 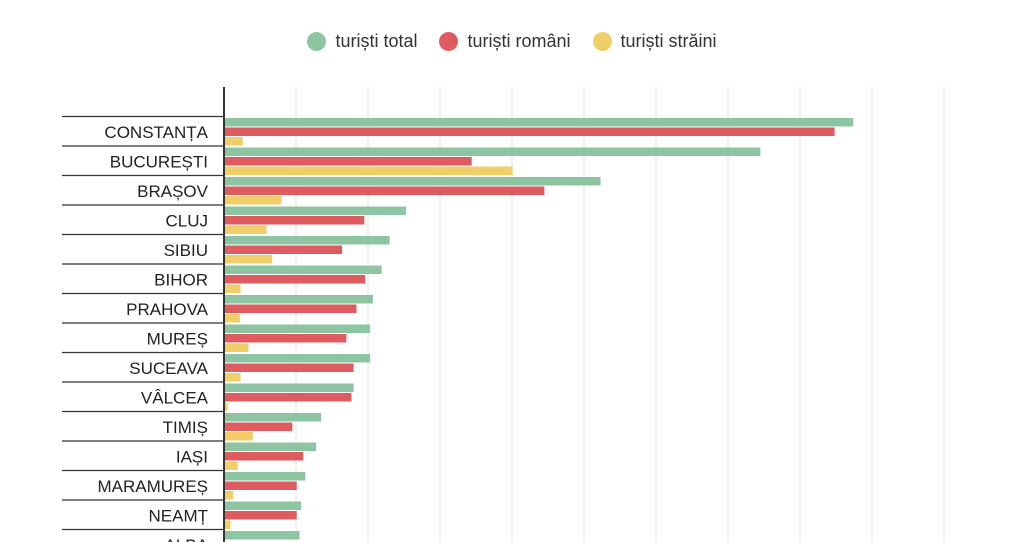 I want to click on category-label: BIHOR, so click(x=181, y=280).